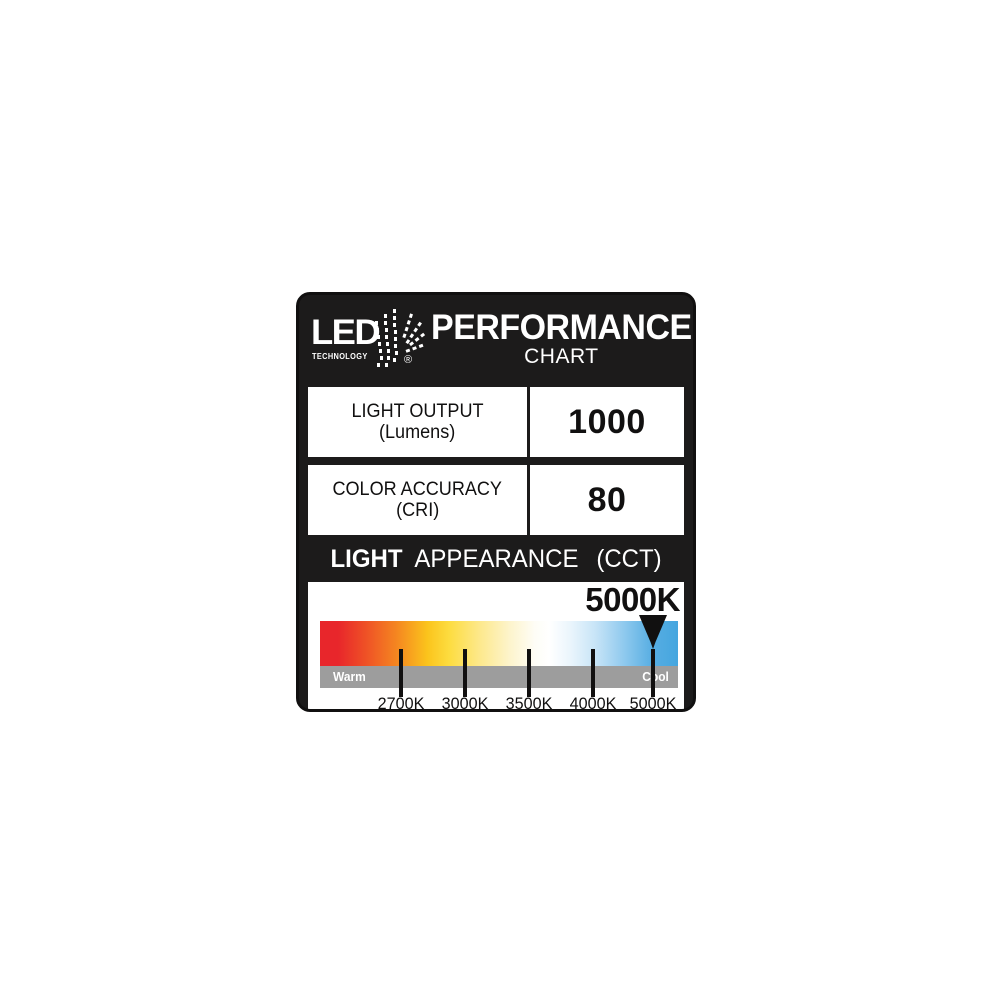  I want to click on cct-tick-label: 3000K, so click(465, 703).